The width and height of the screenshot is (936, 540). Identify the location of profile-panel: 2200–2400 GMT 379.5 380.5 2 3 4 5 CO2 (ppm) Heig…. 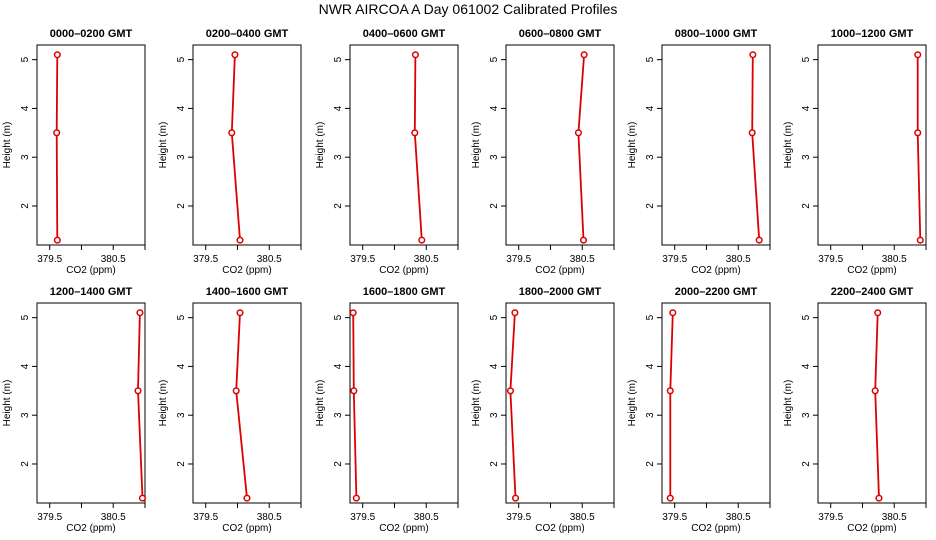
(855, 410).